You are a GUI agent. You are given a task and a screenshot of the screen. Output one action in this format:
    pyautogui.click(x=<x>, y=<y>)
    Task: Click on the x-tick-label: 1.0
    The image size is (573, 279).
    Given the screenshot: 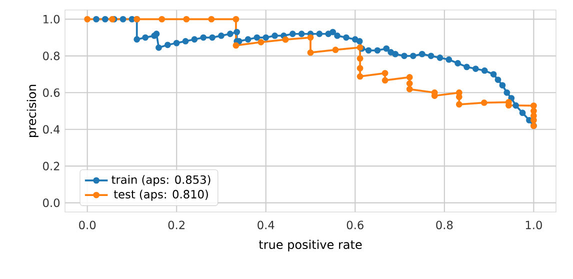 What is the action you would take?
    pyautogui.click(x=534, y=225)
    